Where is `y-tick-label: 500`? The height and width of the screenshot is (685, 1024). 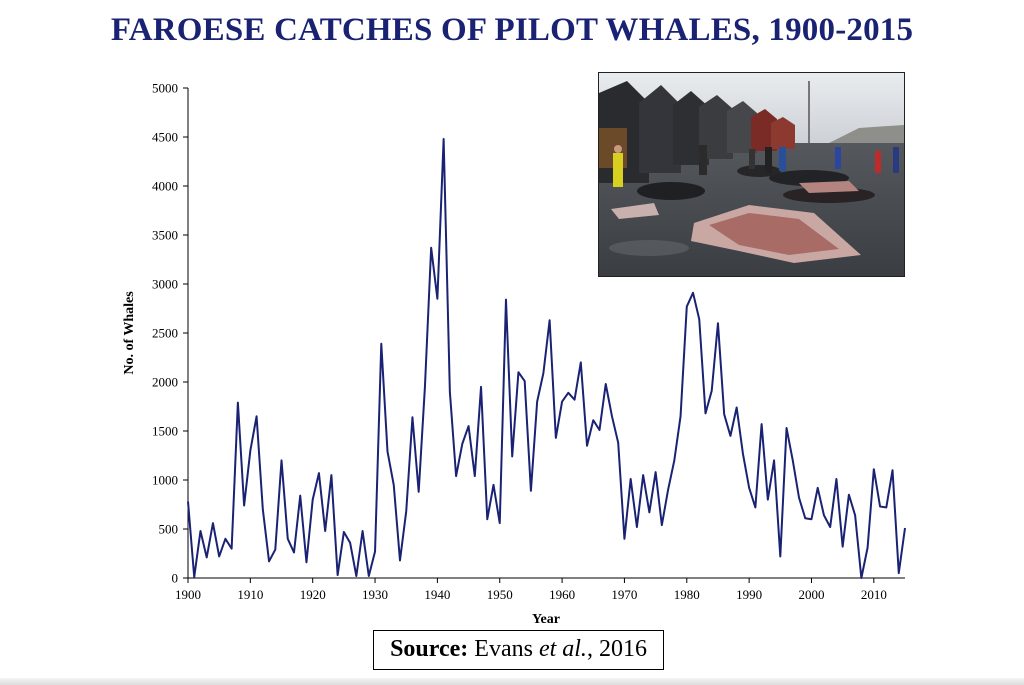 y-tick-label: 500 is located at coordinates (169, 529).